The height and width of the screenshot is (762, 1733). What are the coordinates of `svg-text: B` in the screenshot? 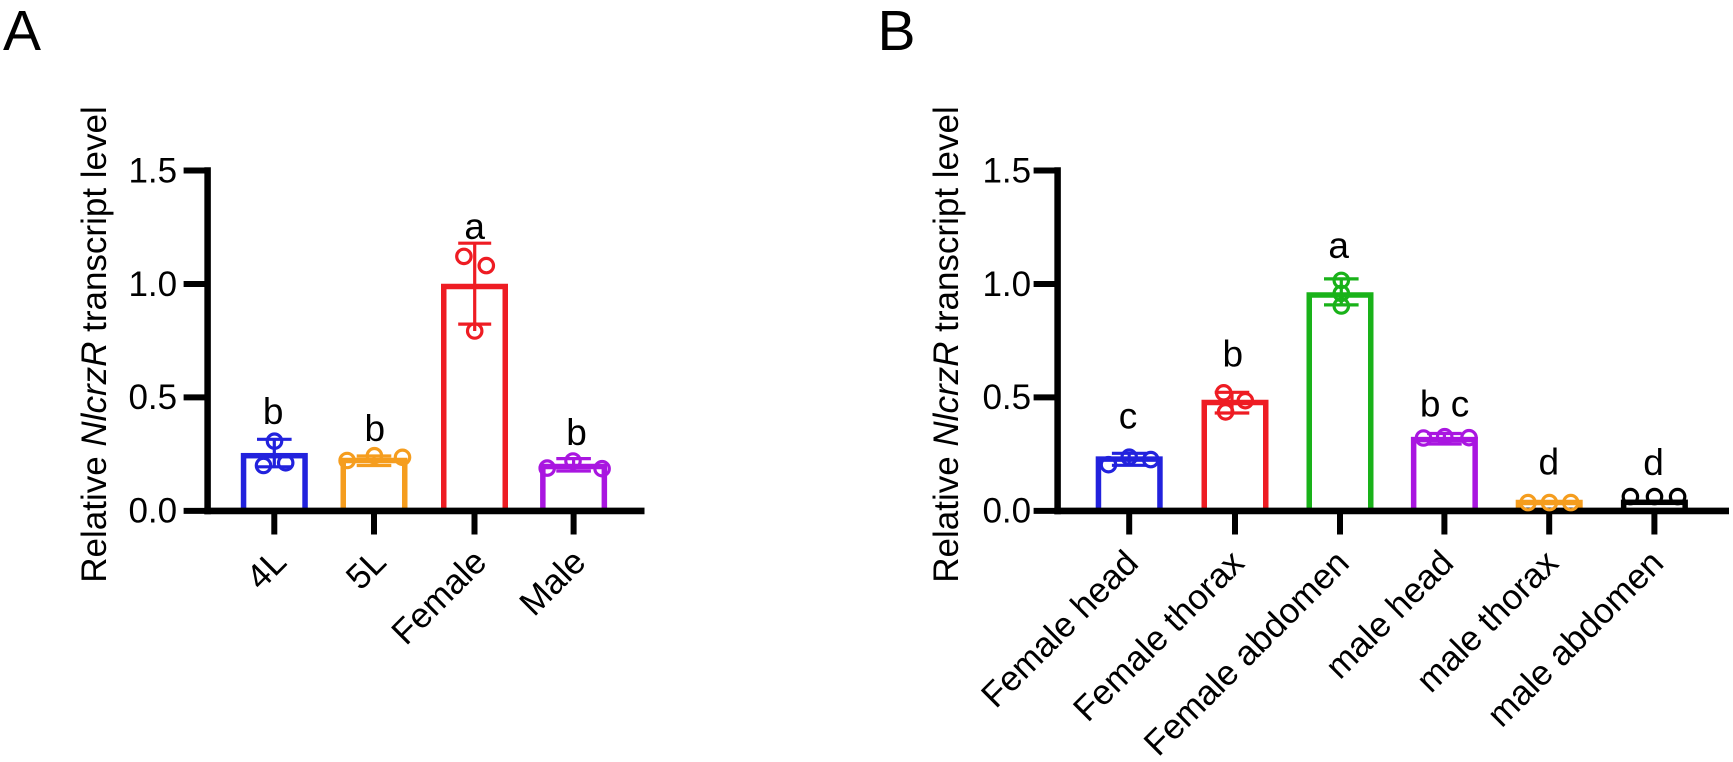 It's located at (897, 31).